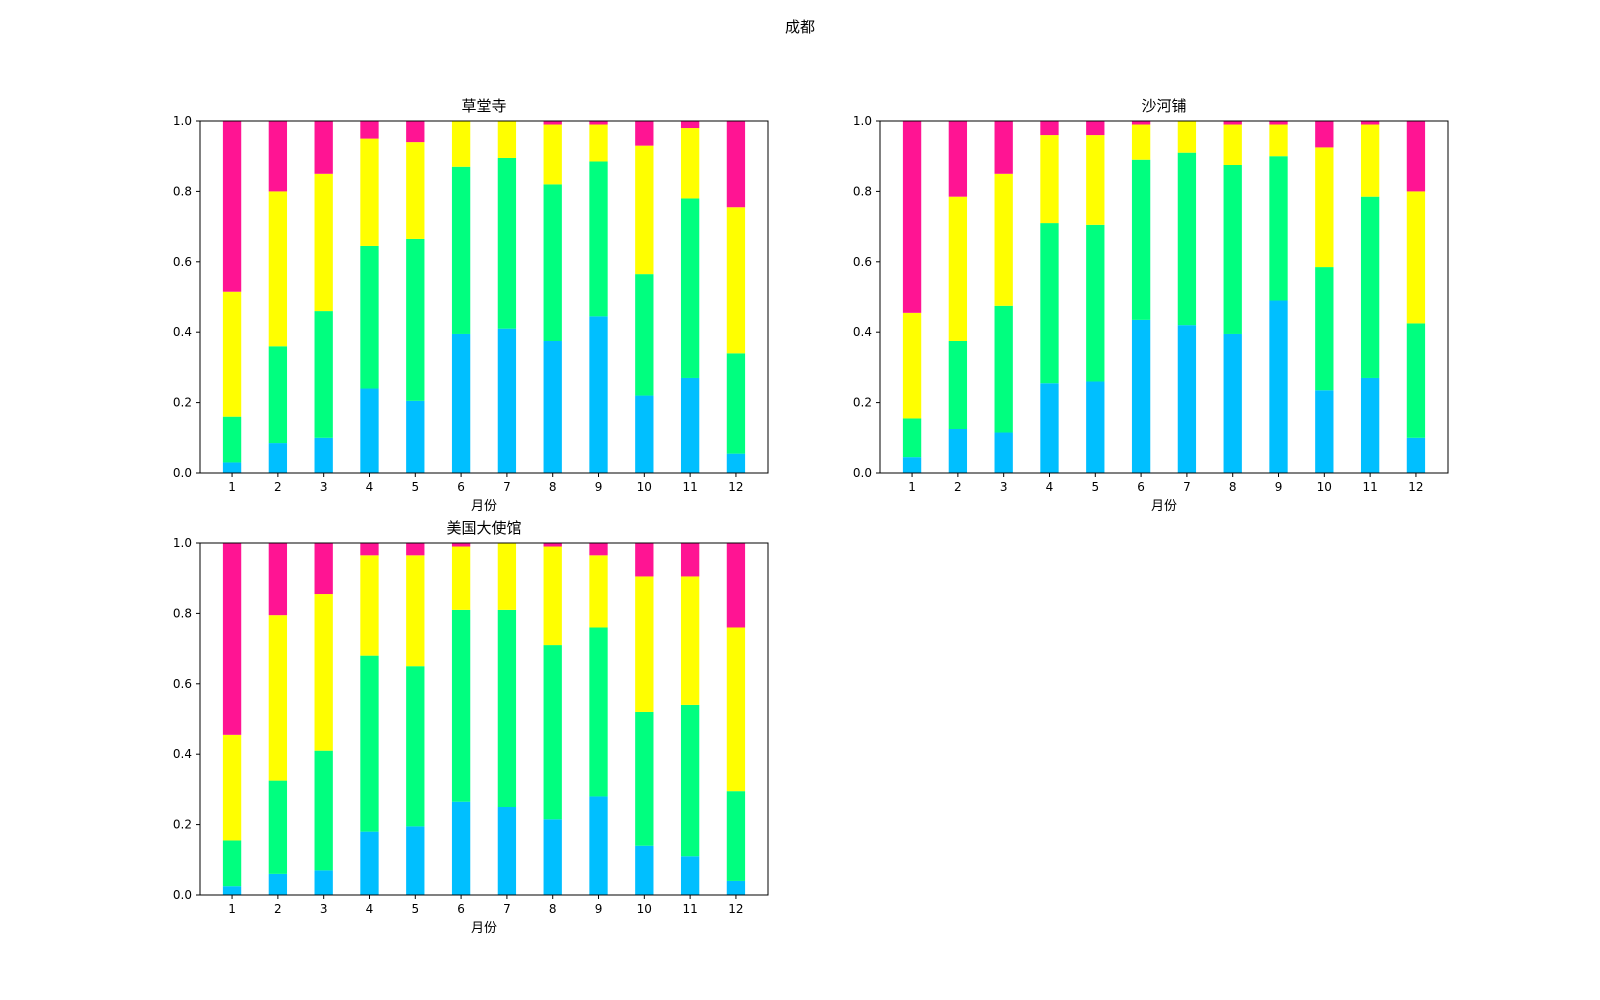 This screenshot has height=1000, width=1600. What do you see at coordinates (1050, 487) in the screenshot?
I see `x-tick-label: 4` at bounding box center [1050, 487].